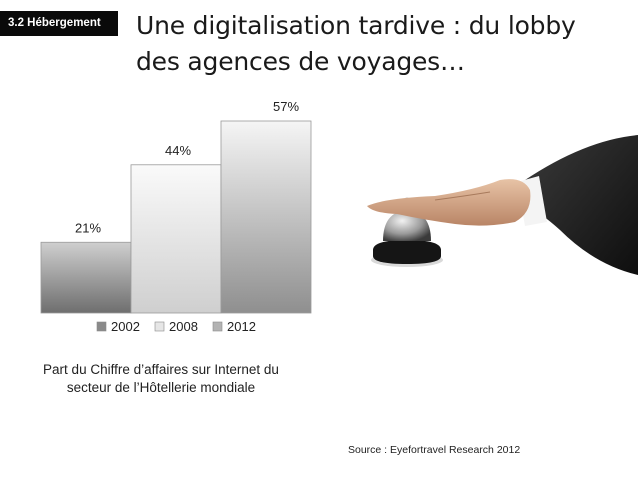  What do you see at coordinates (125, 326) in the screenshot?
I see `legend-label-2002: 2002` at bounding box center [125, 326].